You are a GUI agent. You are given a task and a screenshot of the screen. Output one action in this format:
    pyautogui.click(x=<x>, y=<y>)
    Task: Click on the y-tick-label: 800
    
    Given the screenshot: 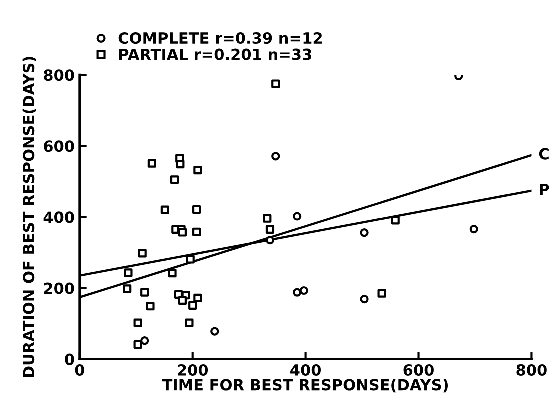 What is the action you would take?
    pyautogui.click(x=59, y=76)
    